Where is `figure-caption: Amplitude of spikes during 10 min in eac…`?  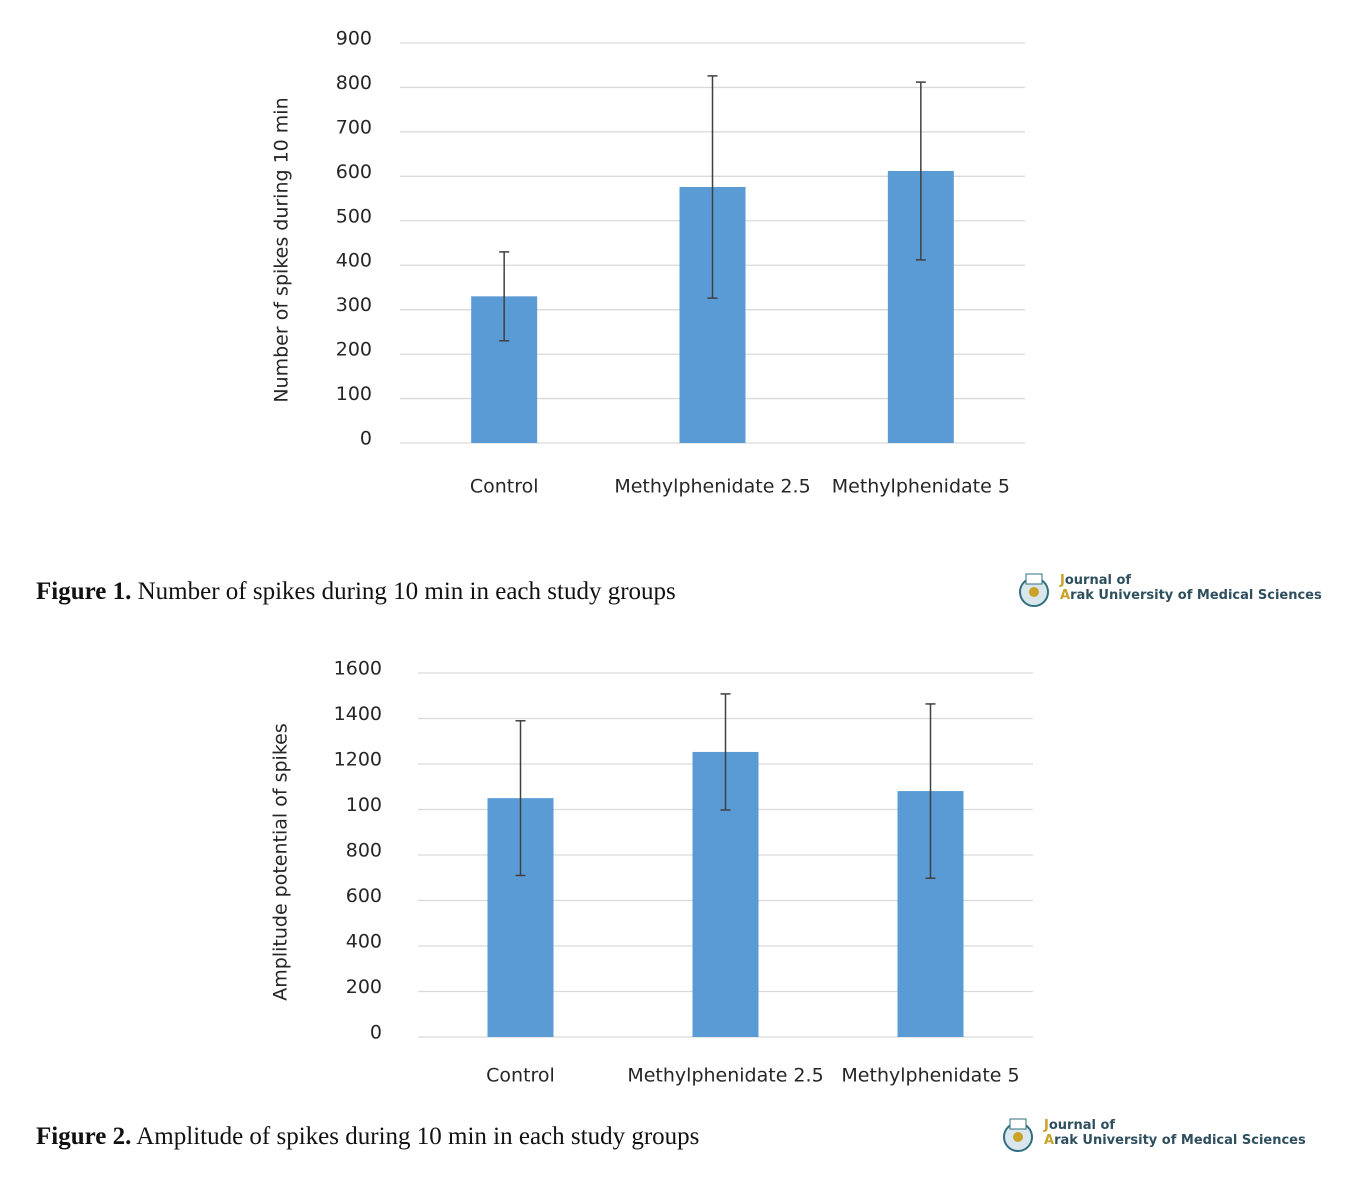 figure-caption: Amplitude of spikes during 10 min in eac… is located at coordinates (418, 1136).